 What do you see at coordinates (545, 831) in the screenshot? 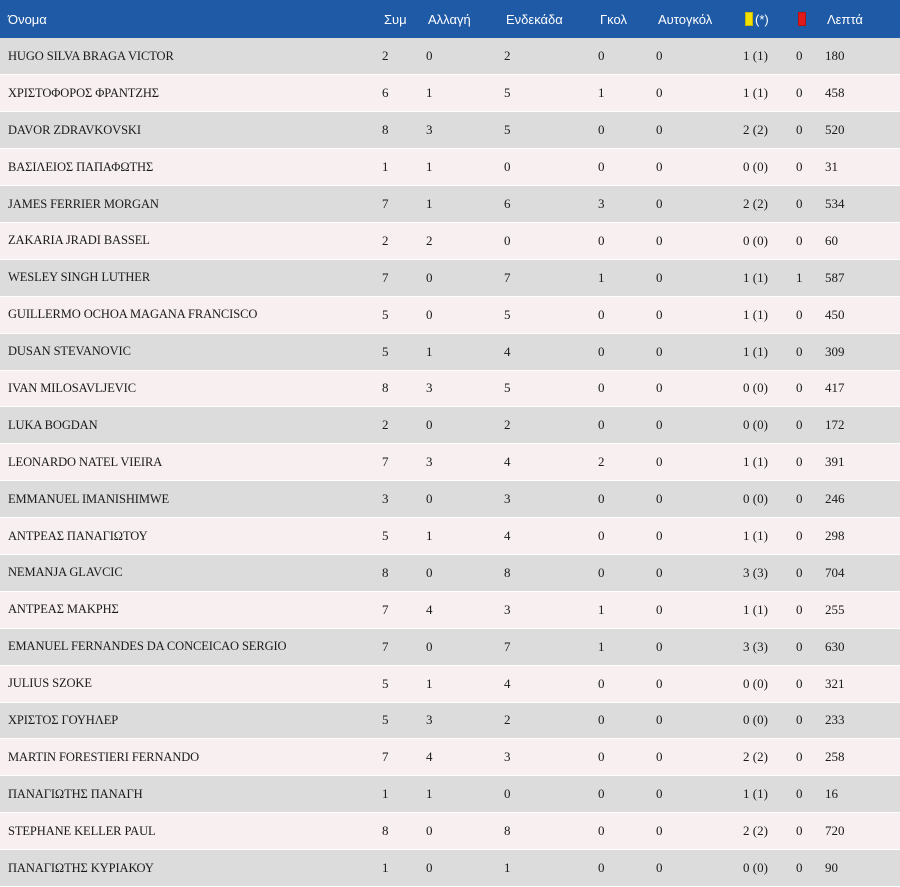
I see `starts-cell: 8` at bounding box center [545, 831].